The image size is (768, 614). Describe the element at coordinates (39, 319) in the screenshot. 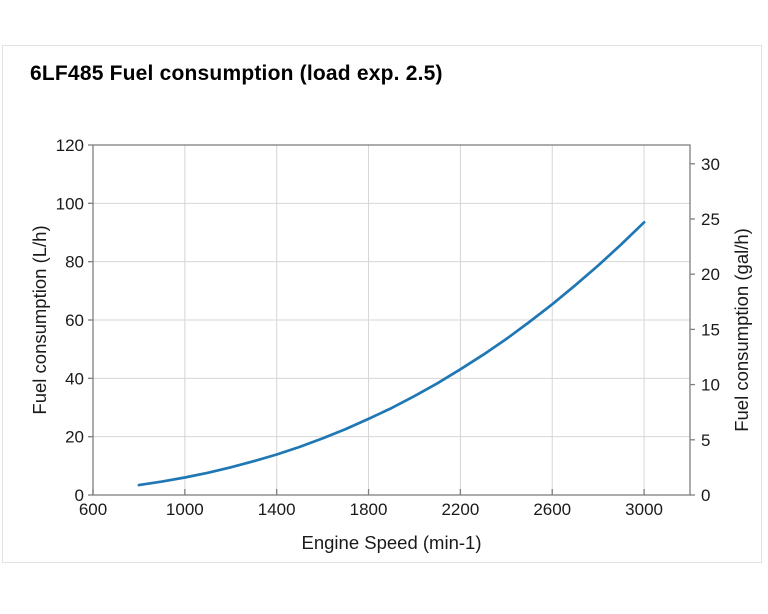

I see `left-axis-title: Fuel consumption (L/h)` at that location.